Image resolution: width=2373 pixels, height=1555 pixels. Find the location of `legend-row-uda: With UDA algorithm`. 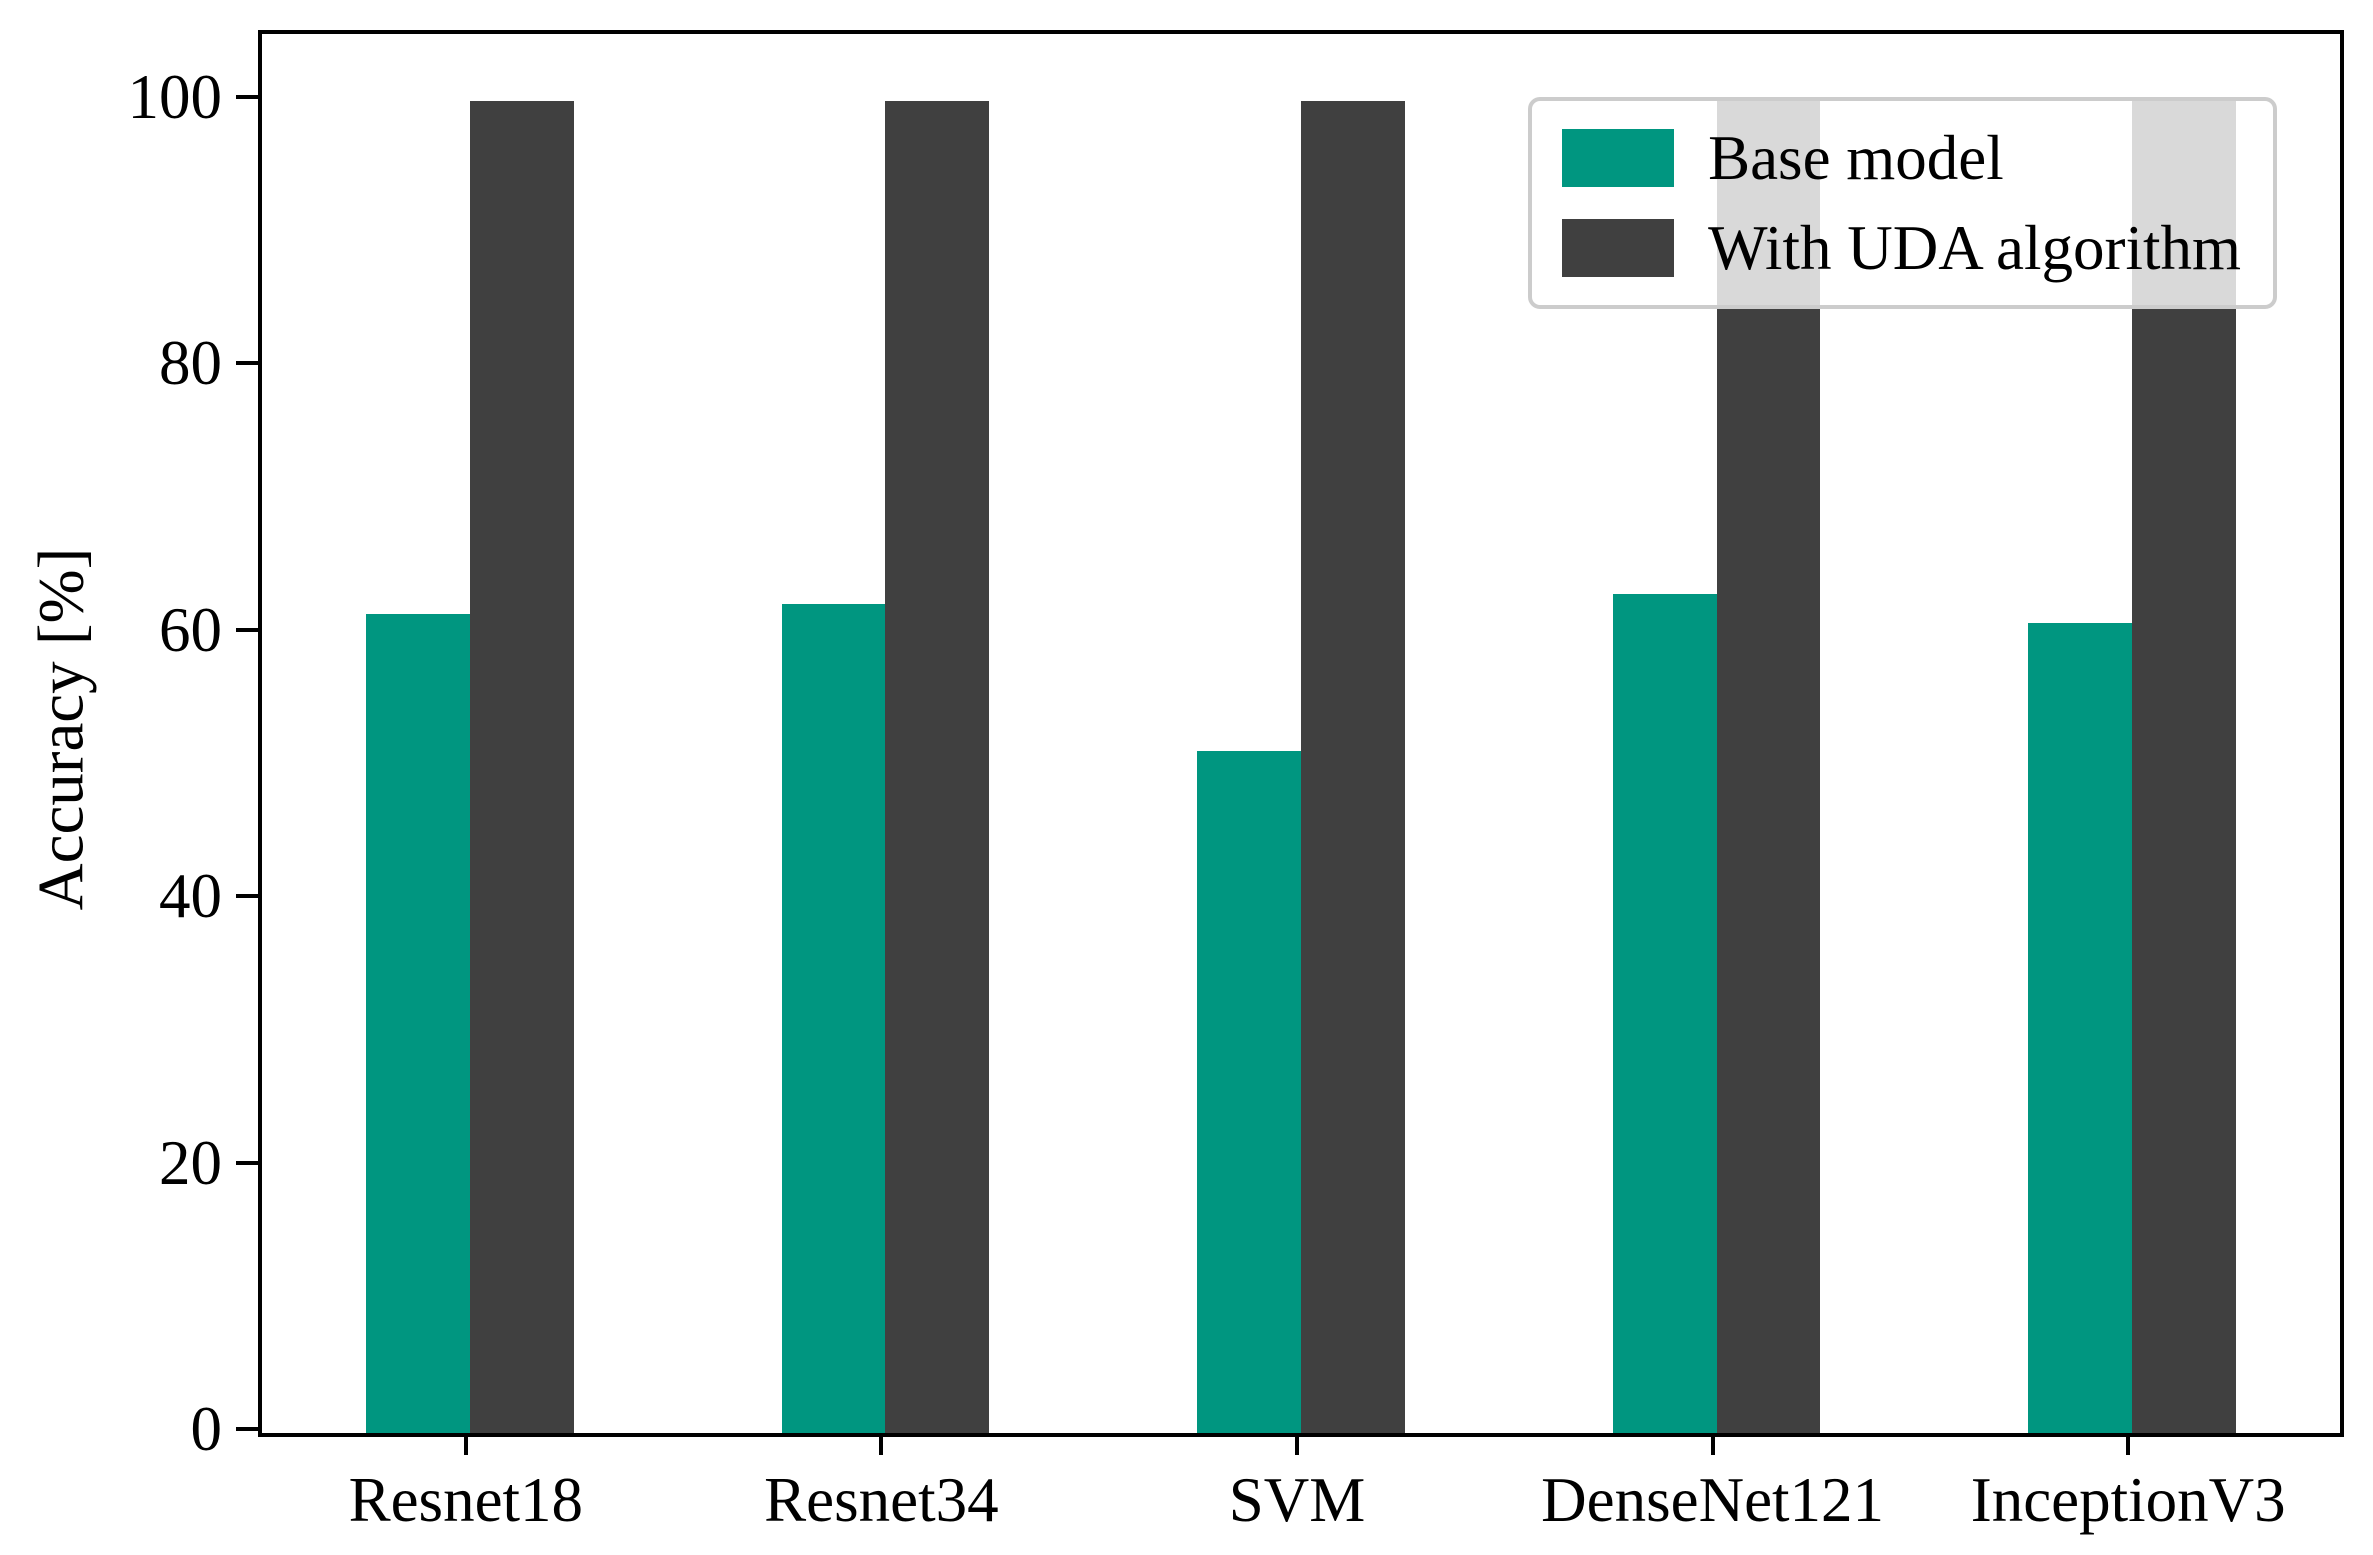

legend-row-uda: With UDA algorithm is located at coordinates (1901, 248).